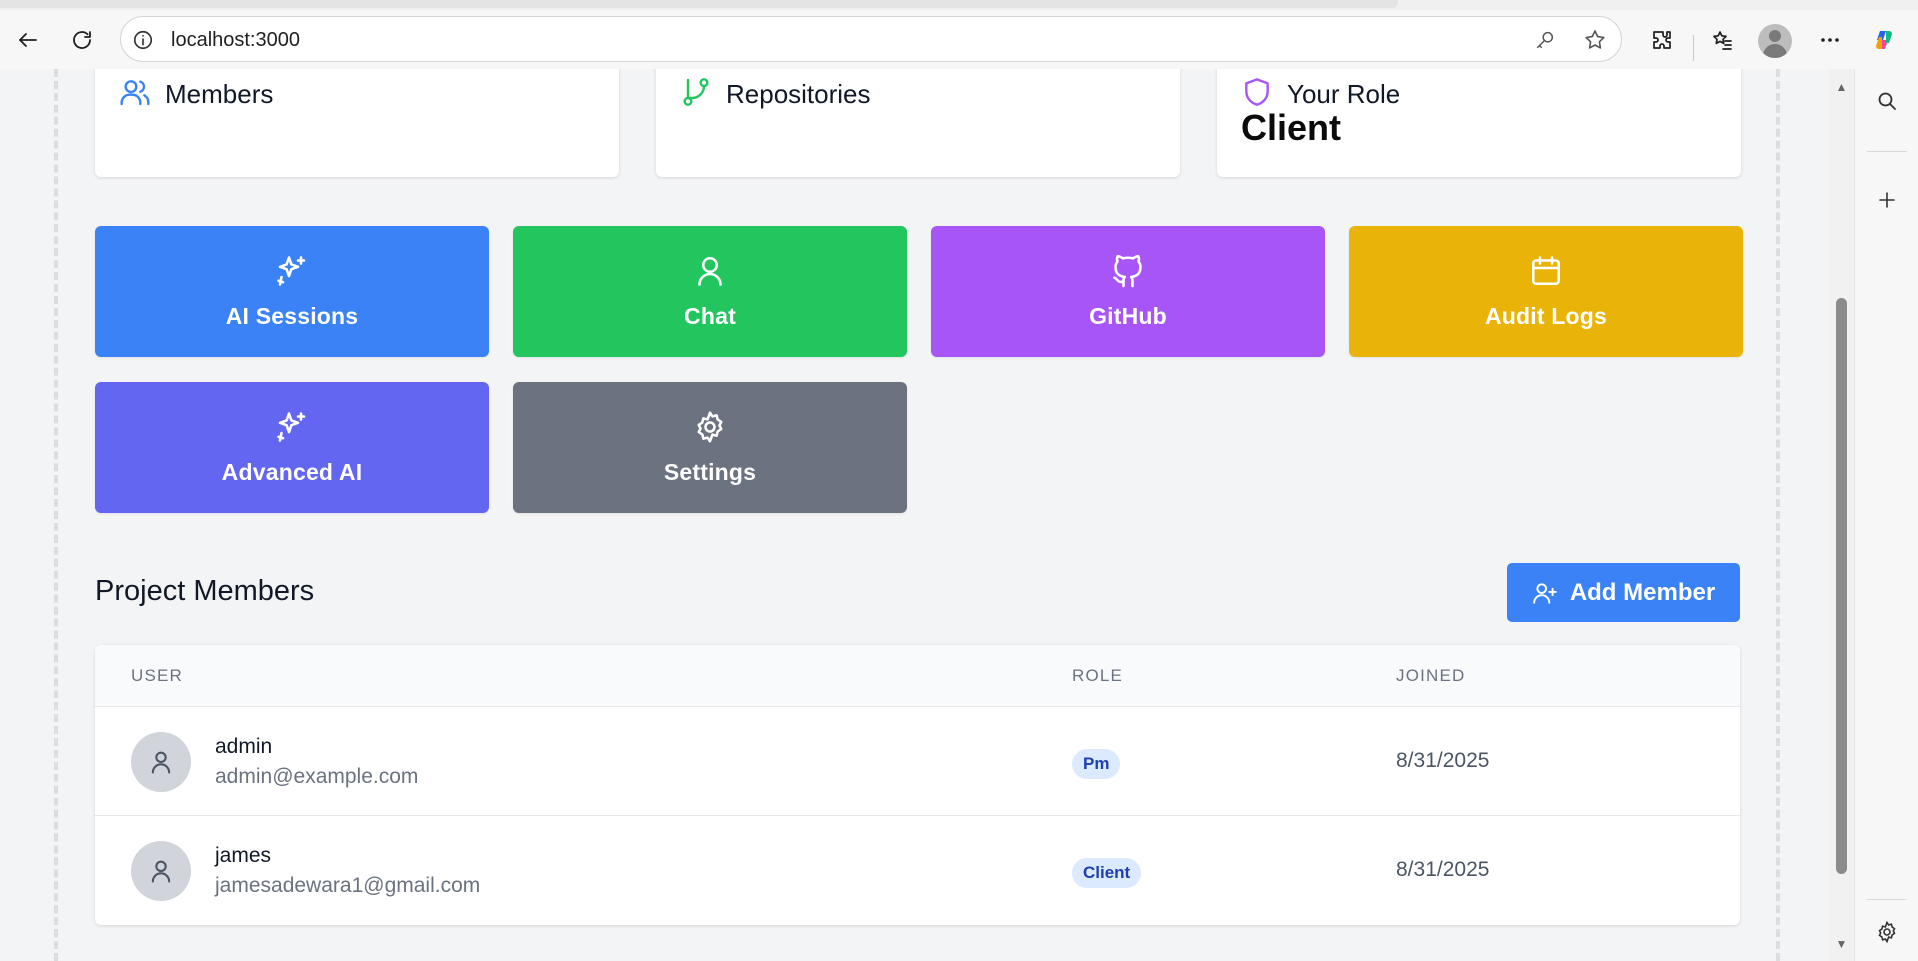 Image resolution: width=1918 pixels, height=961 pixels. Describe the element at coordinates (918, 123) in the screenshot. I see `stat-card-repositories: Repositories` at that location.